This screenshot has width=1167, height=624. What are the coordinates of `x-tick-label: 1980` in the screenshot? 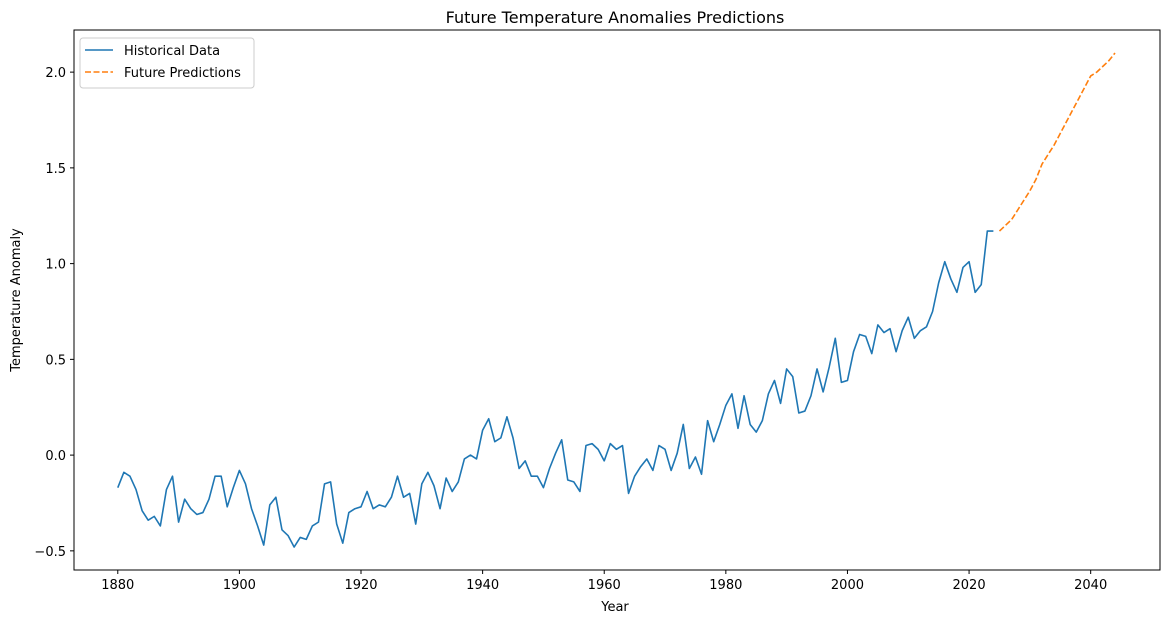 It's located at (725, 585).